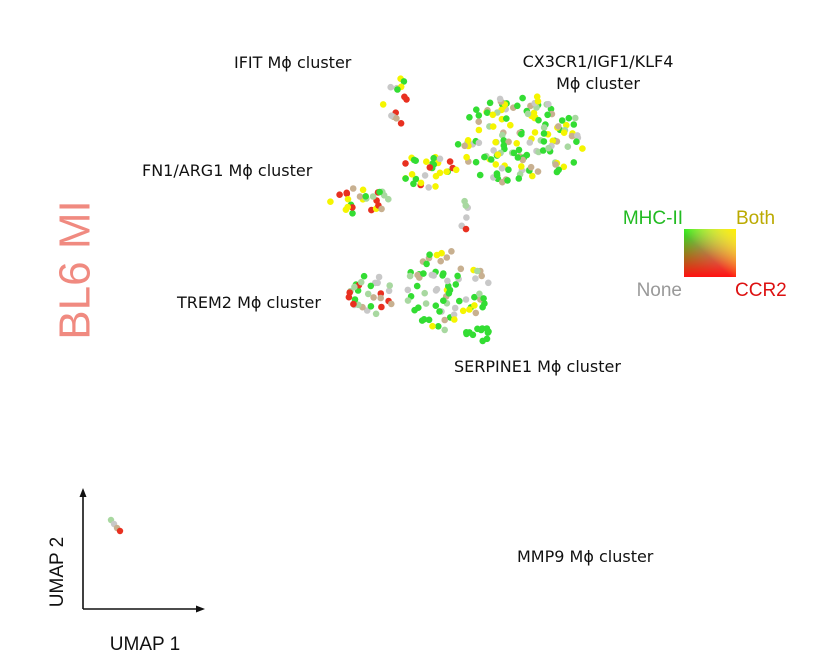  I want to click on cluster-label-trem2: TREM2 Mϕ cluster, so click(248, 302).